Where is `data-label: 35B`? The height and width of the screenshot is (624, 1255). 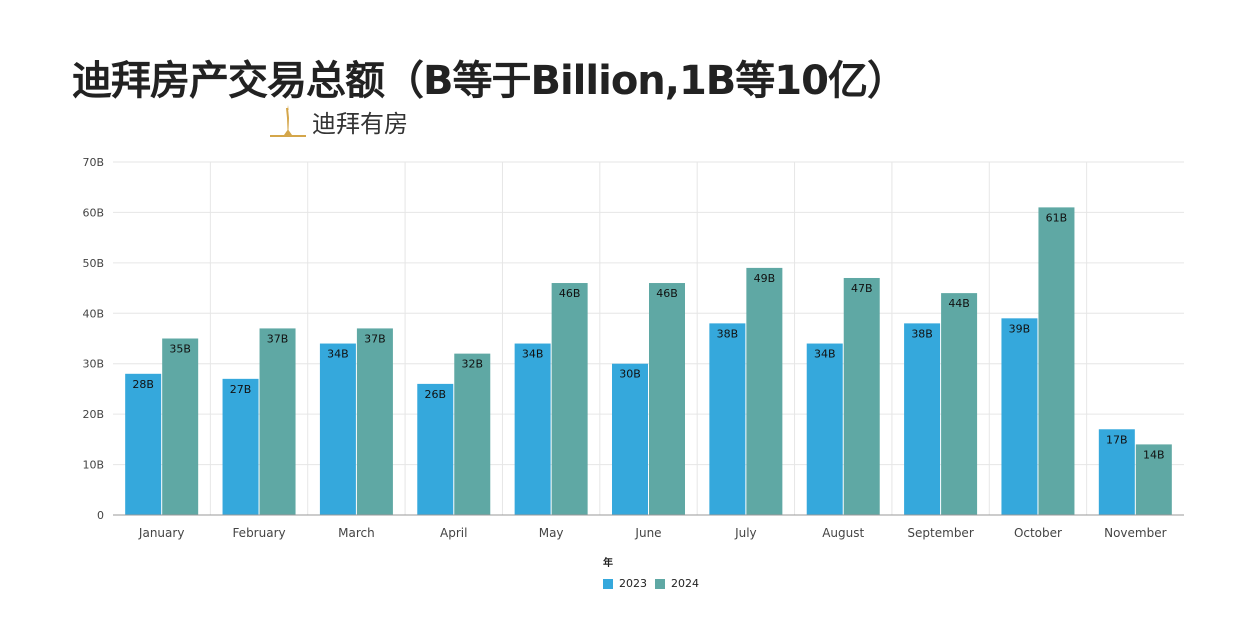 data-label: 35B is located at coordinates (180, 349).